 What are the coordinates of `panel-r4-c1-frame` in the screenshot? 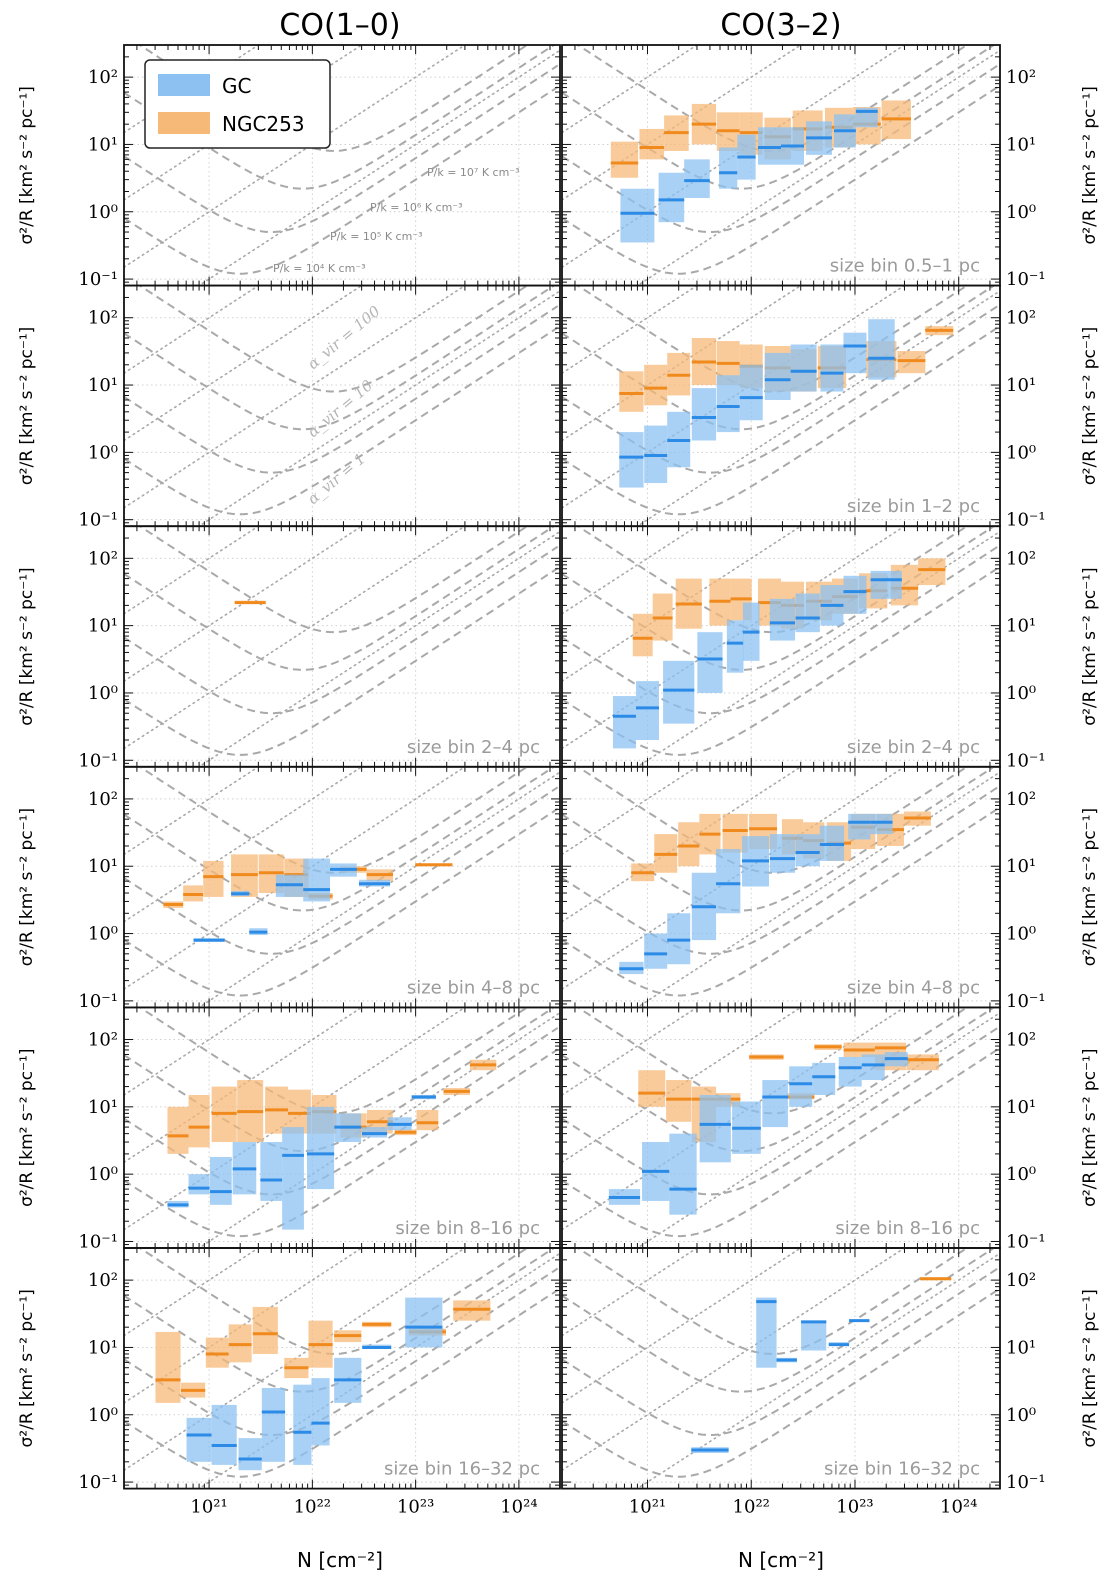 It's located at (781, 1127).